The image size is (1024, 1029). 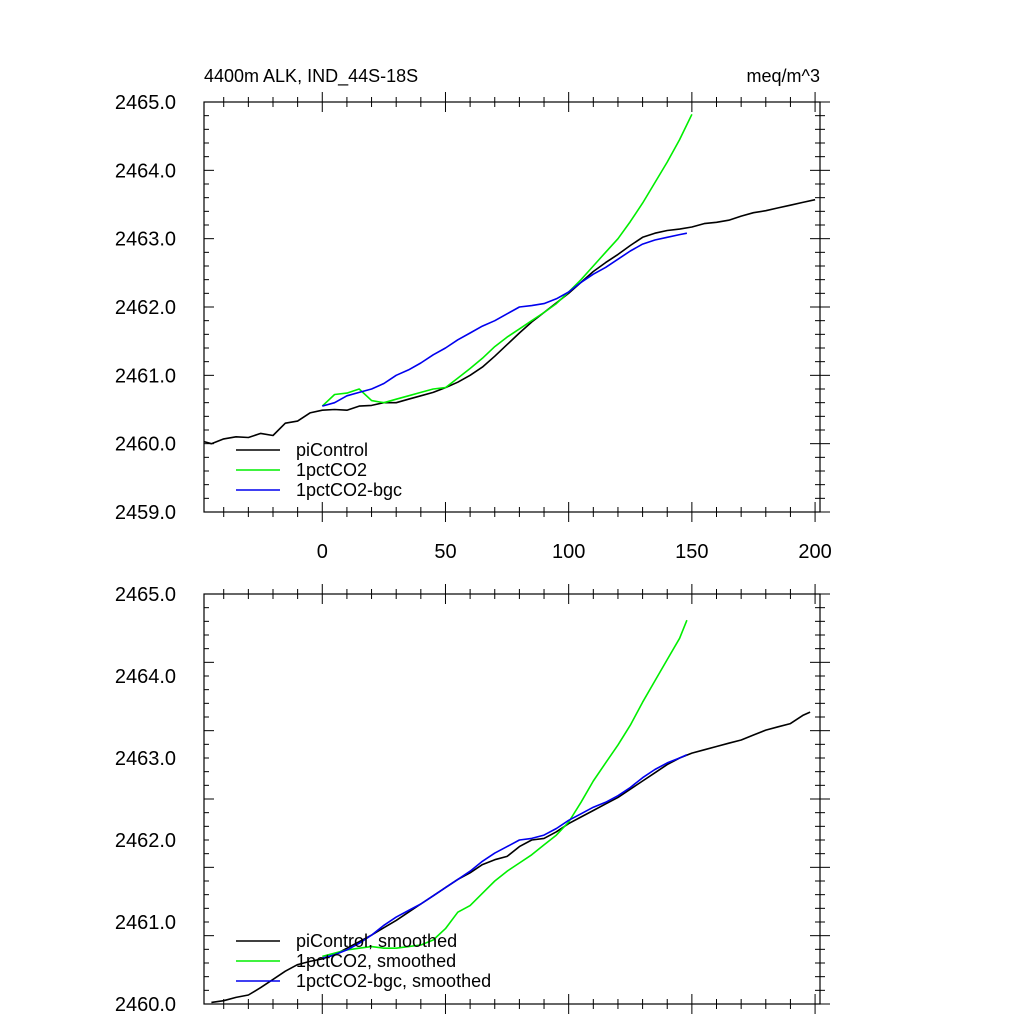 I want to click on legend-label: 1pctCO2-bgc, smoothed, so click(x=393, y=981).